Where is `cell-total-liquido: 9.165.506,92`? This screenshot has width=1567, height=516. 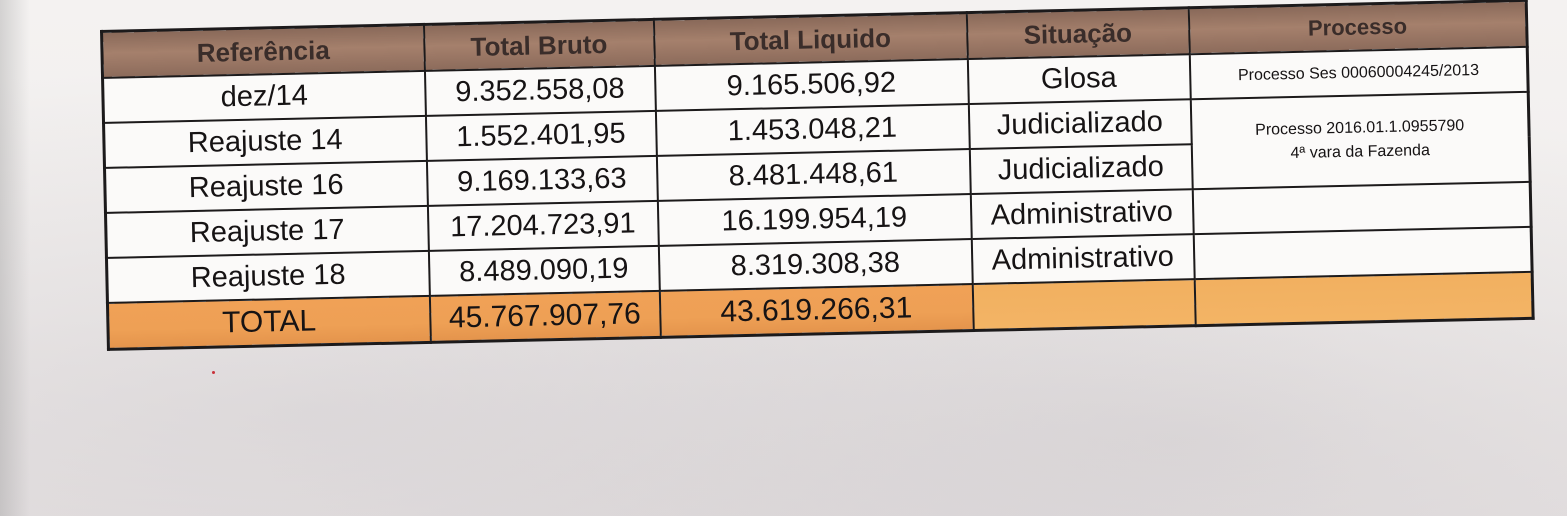
cell-total-liquido: 9.165.506,92 is located at coordinates (811, 85).